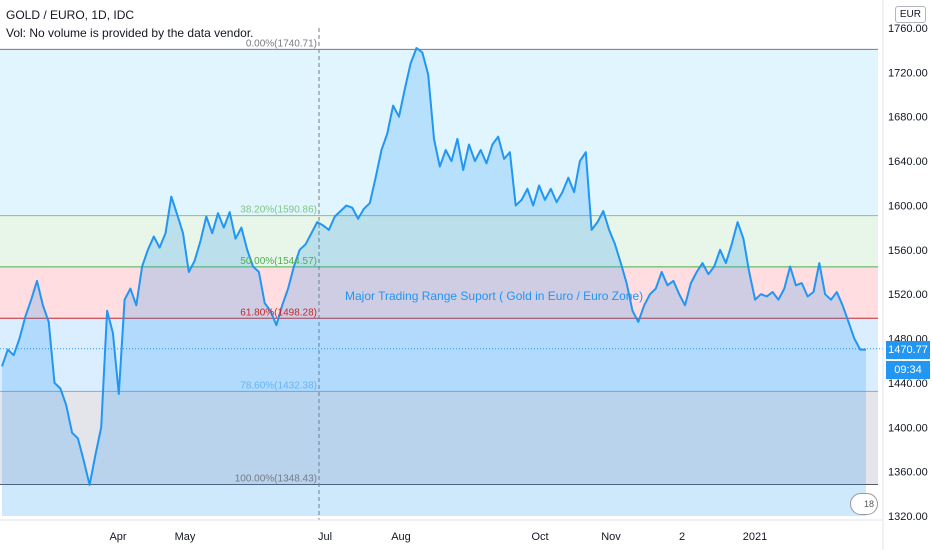  I want to click on y-tick-label: 1360.00, so click(908, 473).